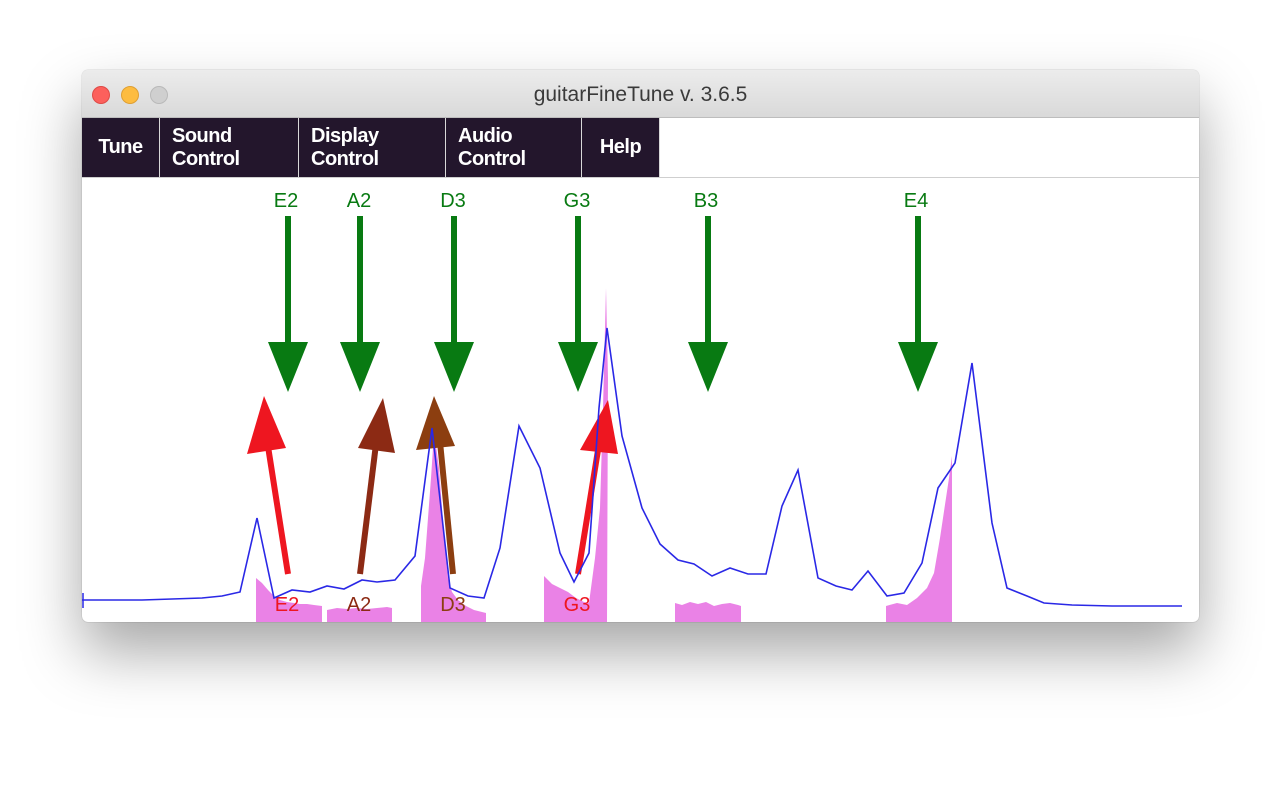 The image size is (1280, 800). Describe the element at coordinates (708, 291) in the screenshot. I see `target-arrow-b3: B3` at that location.